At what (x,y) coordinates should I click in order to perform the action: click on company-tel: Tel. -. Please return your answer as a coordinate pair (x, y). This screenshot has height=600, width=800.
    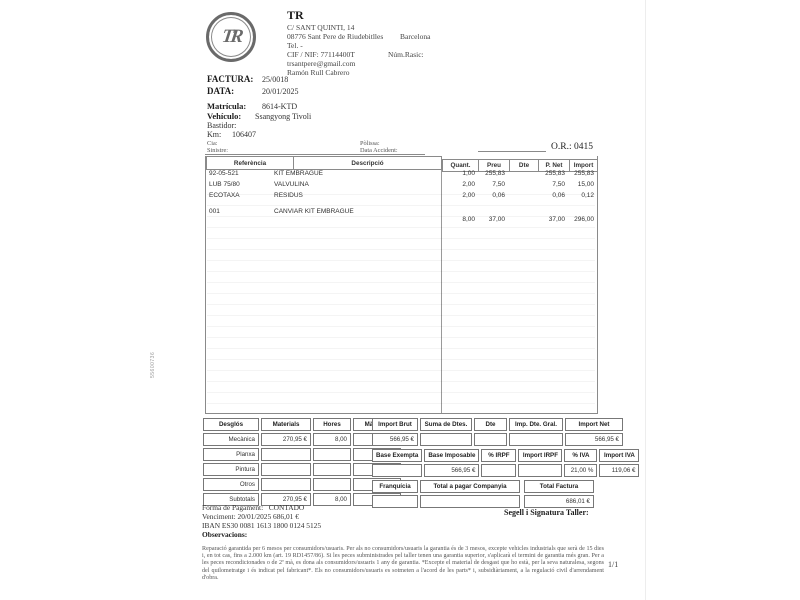
    Looking at the image, I should click on (295, 45).